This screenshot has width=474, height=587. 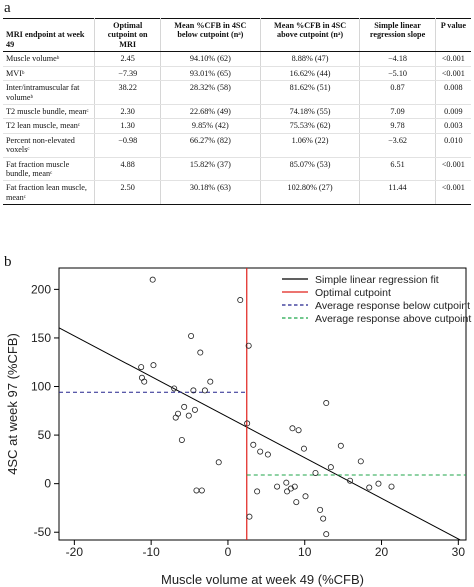 I want to click on col-header-slope: Simple linear regression slope, so click(x=397, y=35).